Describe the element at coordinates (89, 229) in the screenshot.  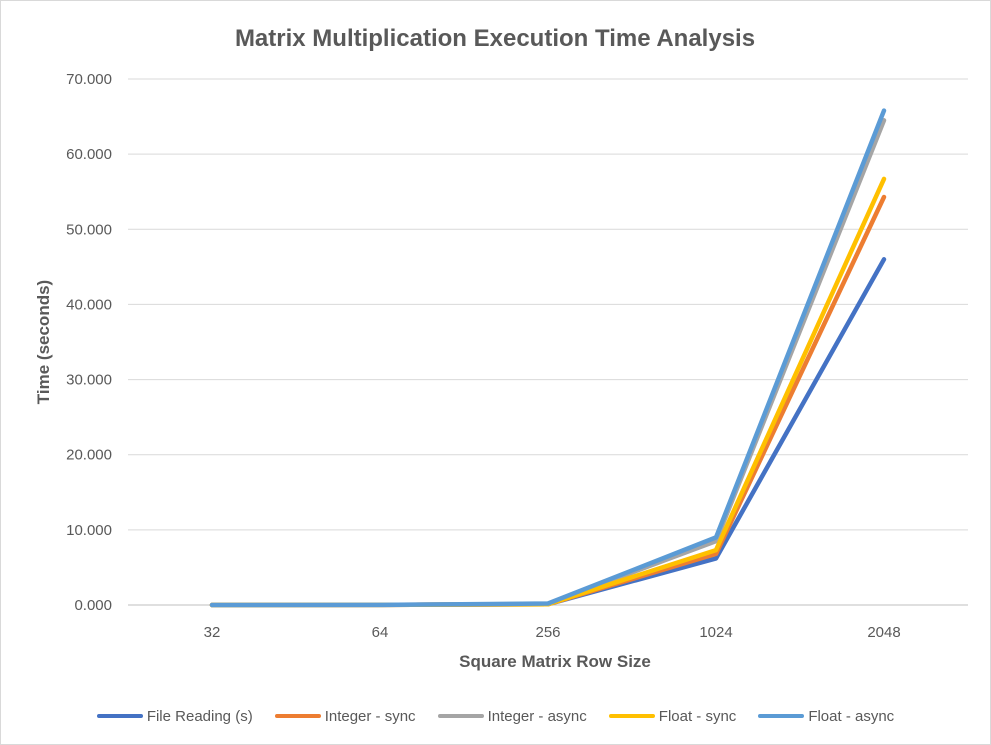
I see `y-tick-label: 50.000` at that location.